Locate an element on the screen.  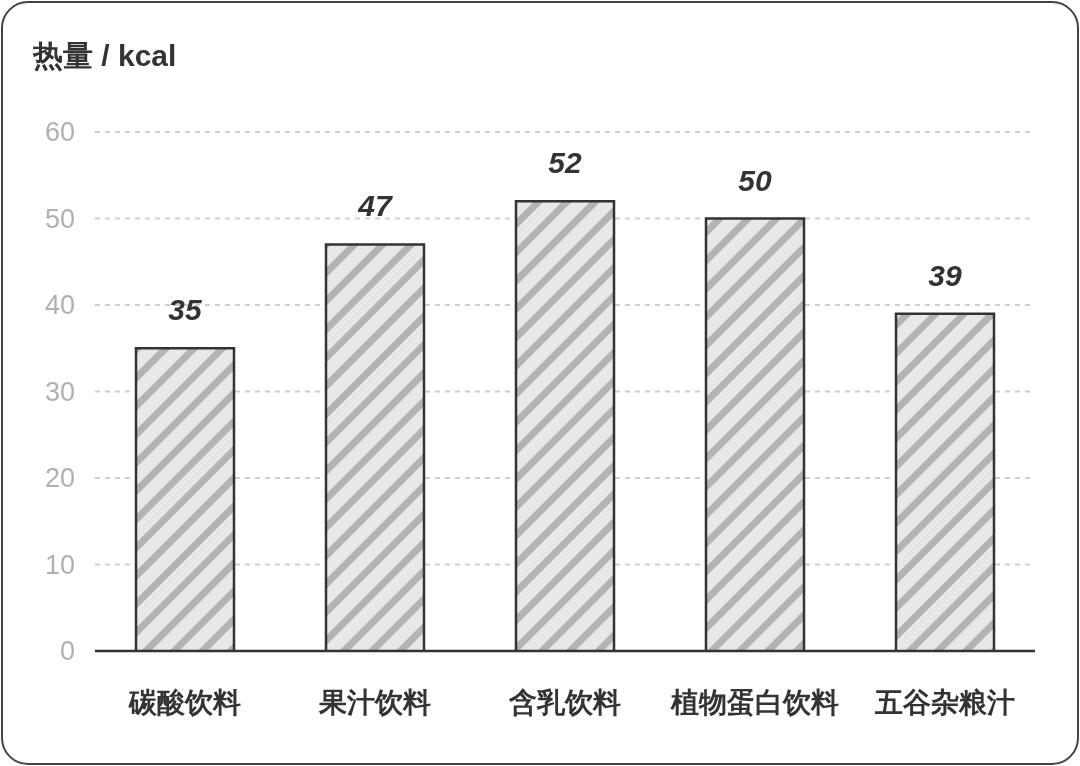
data-label: 50 is located at coordinates (755, 180).